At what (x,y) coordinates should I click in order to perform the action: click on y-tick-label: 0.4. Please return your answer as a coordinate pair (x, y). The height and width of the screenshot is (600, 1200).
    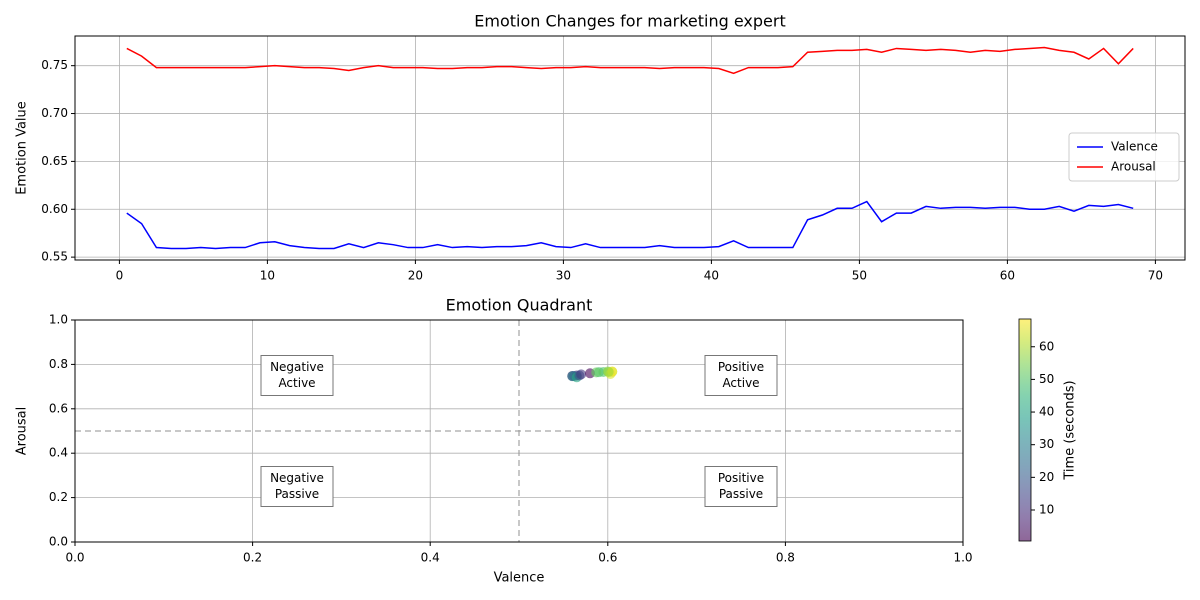
    Looking at the image, I should click on (58, 453).